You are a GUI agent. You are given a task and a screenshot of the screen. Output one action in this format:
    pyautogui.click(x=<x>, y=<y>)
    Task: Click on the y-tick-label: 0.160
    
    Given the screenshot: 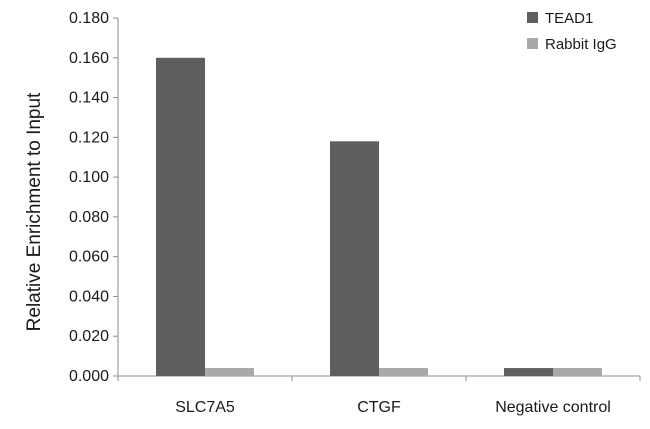 What is the action you would take?
    pyautogui.click(x=89, y=58)
    